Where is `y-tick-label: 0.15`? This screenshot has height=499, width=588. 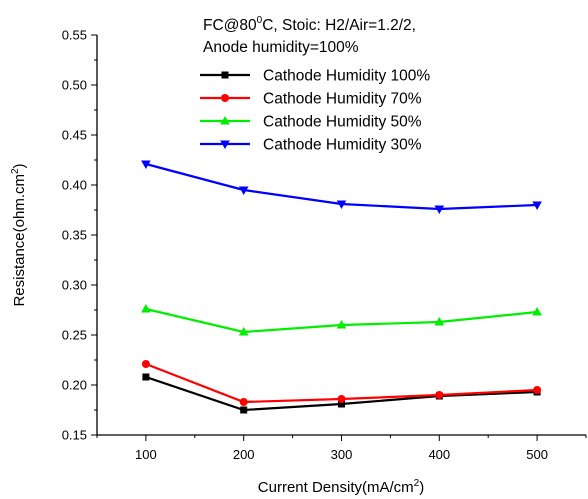
y-tick-label: 0.15 is located at coordinates (74, 435).